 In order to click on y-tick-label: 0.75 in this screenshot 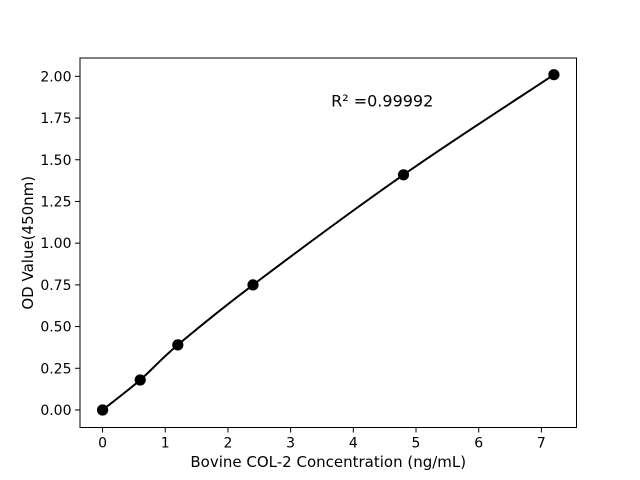, I will do `click(55, 286)`.